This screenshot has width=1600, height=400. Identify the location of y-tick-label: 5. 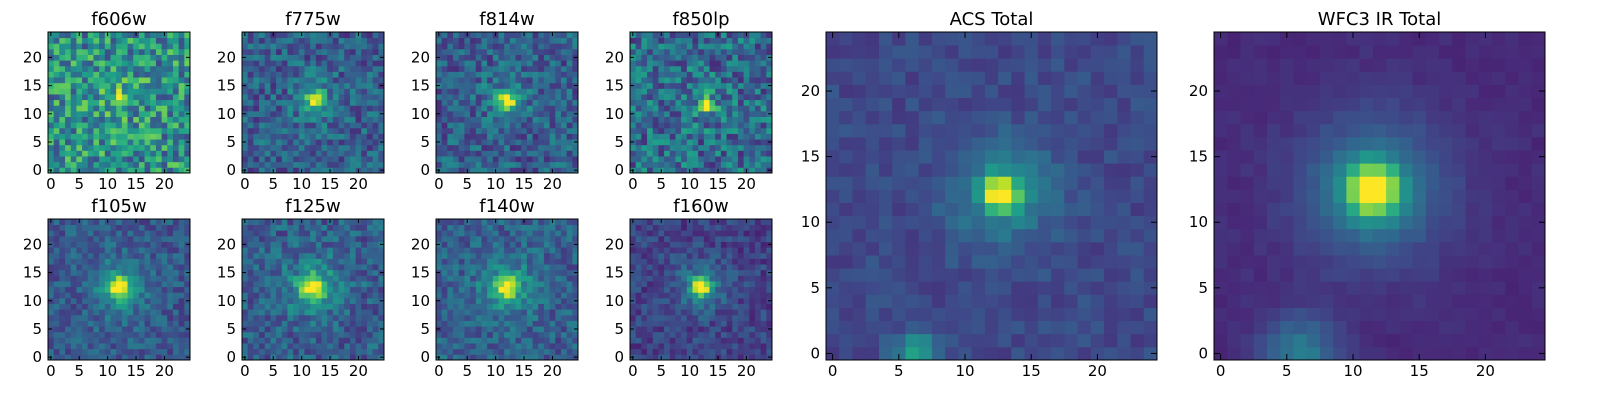
(425, 329).